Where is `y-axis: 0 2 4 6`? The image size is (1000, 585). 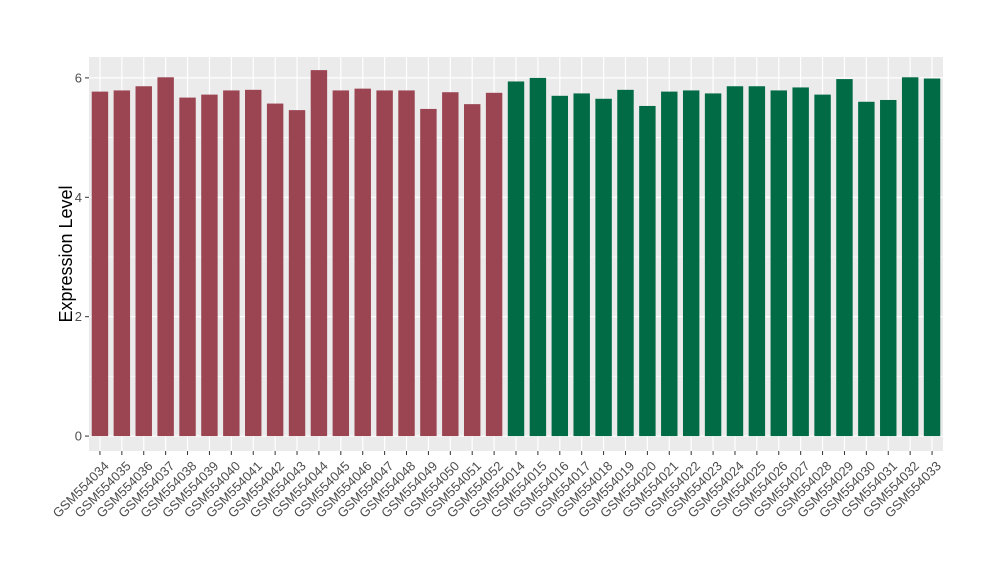 y-axis: 0 2 4 6 is located at coordinates (82, 257).